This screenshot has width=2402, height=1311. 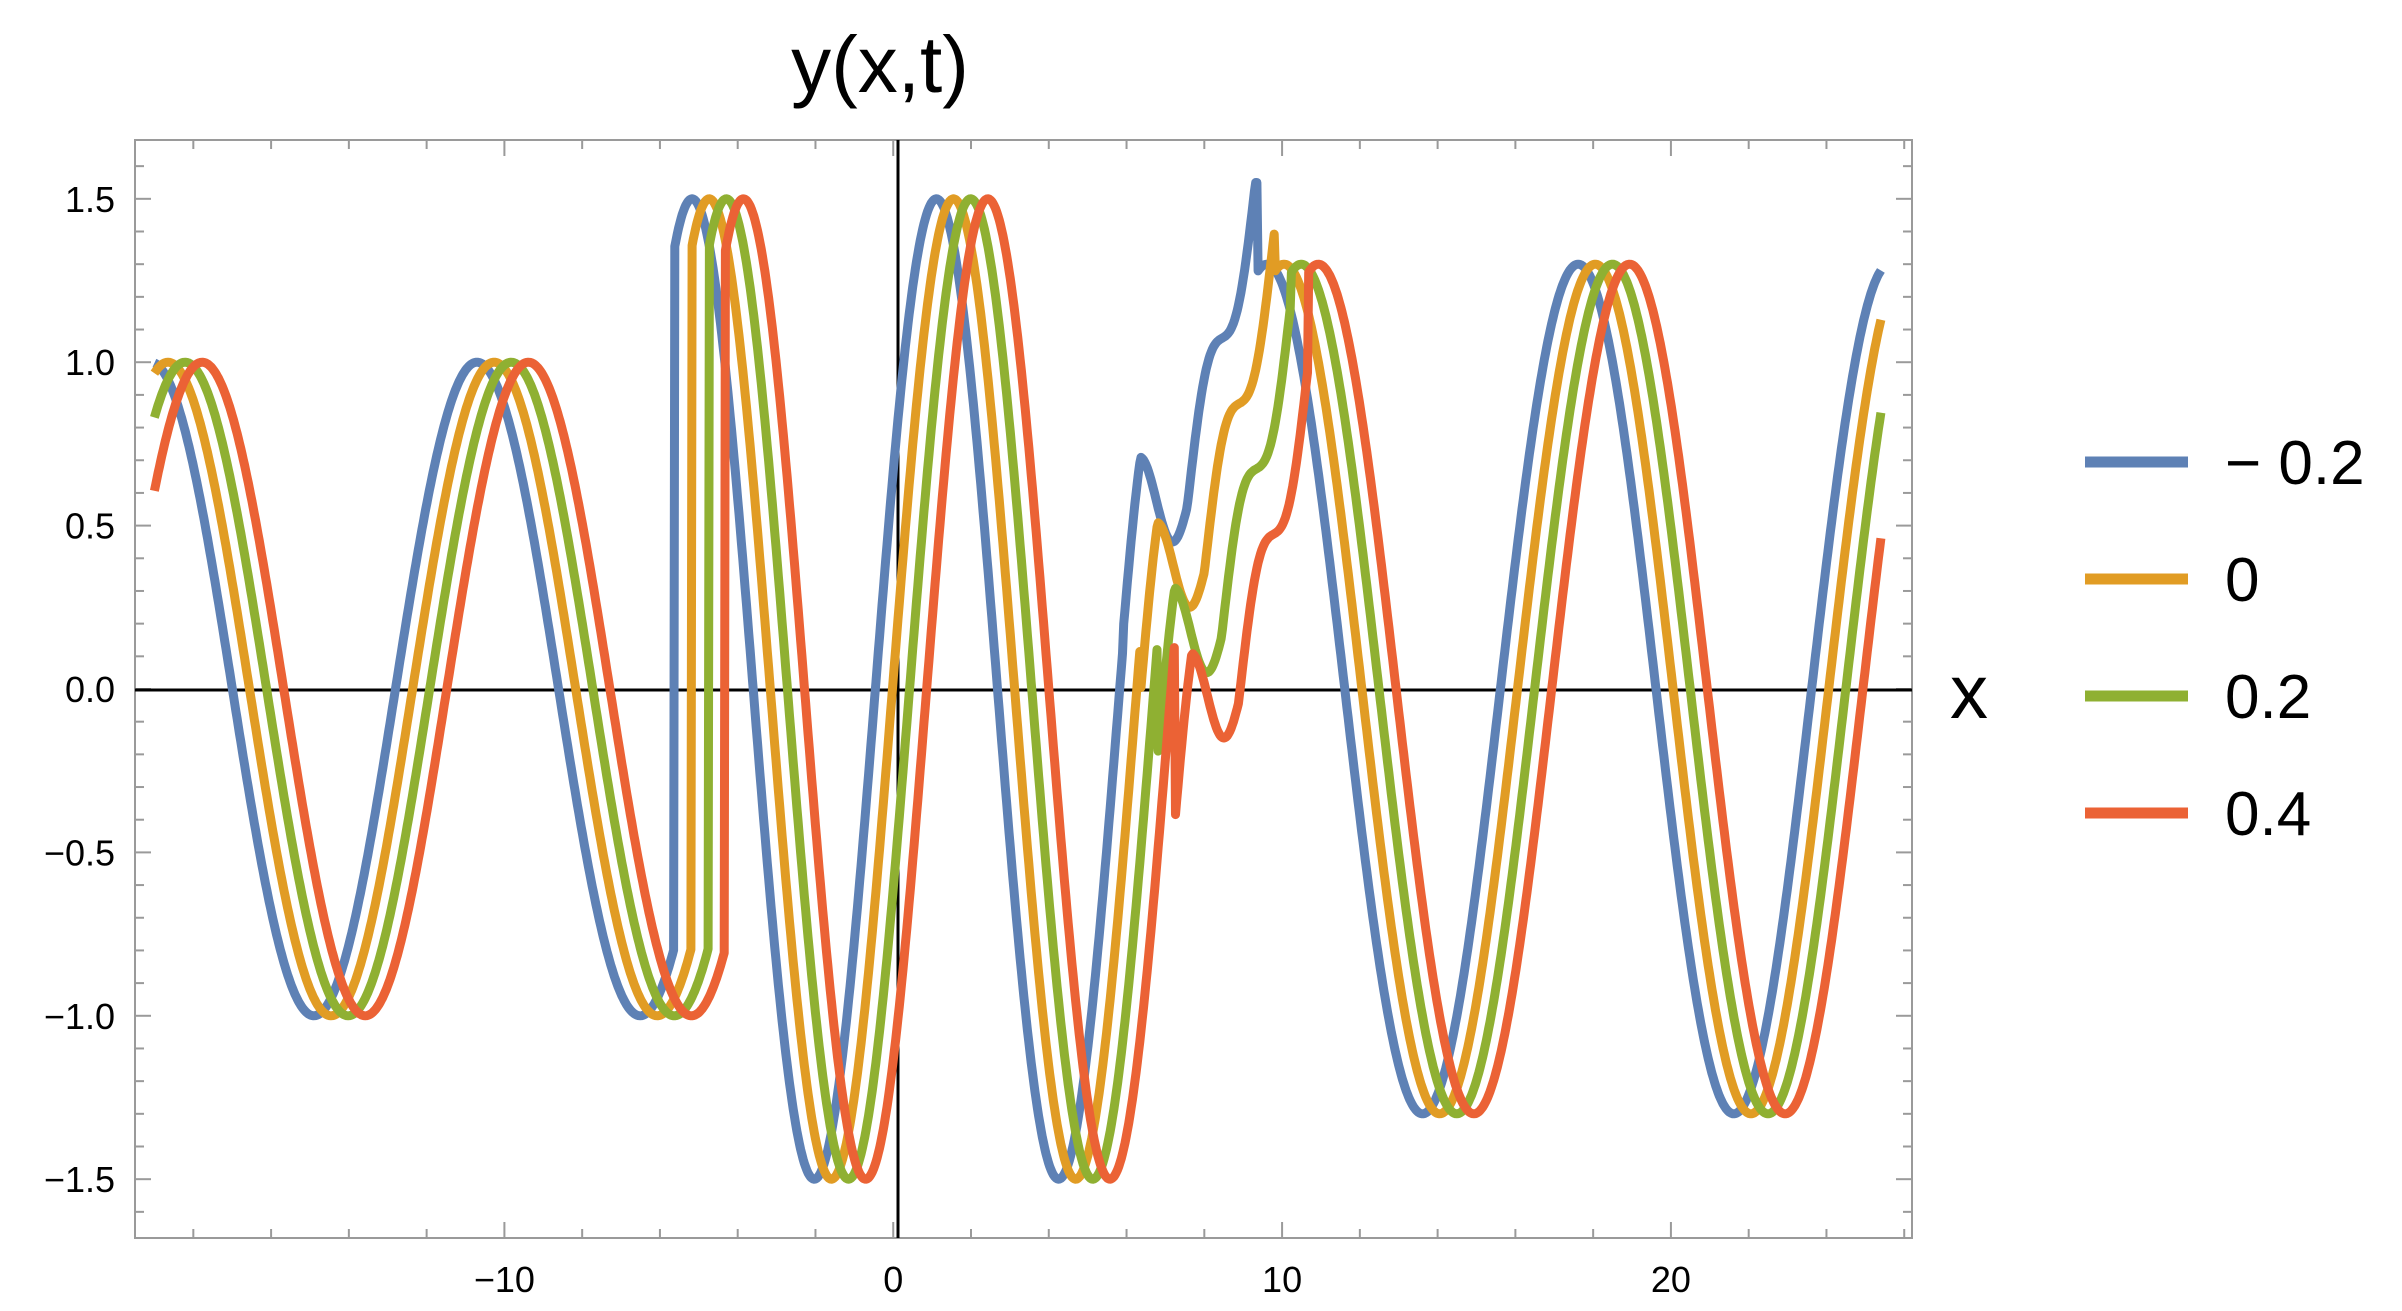 I want to click on x-tick-label: 20, so click(x=1671, y=1279).